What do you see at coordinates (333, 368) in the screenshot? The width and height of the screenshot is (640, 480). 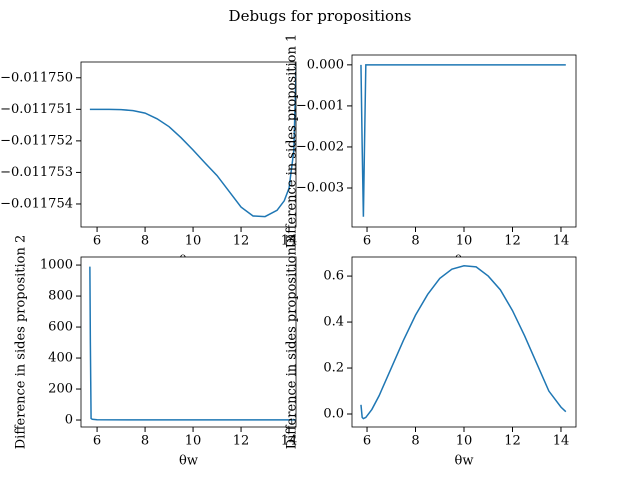 I see `y-tick-label: 0.2` at bounding box center [333, 368].